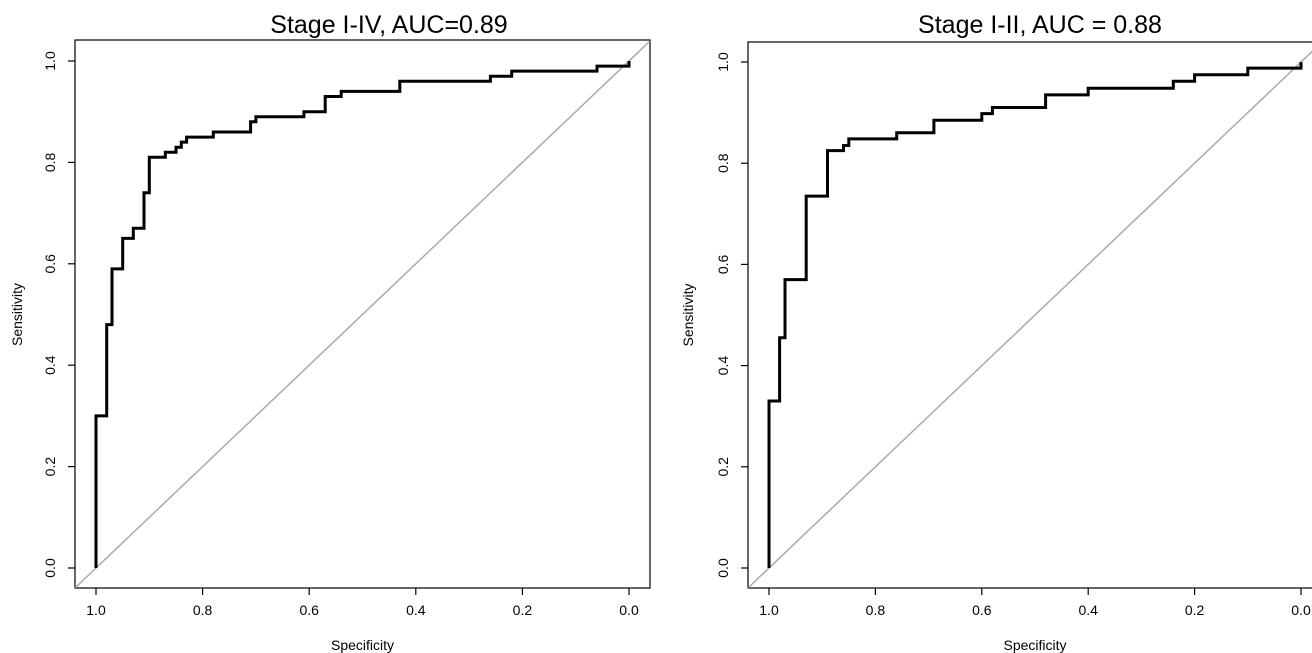 This screenshot has height=653, width=1312. What do you see at coordinates (1040, 25) in the screenshot?
I see `chart-title: Stage I-II, AUC = 0.88` at bounding box center [1040, 25].